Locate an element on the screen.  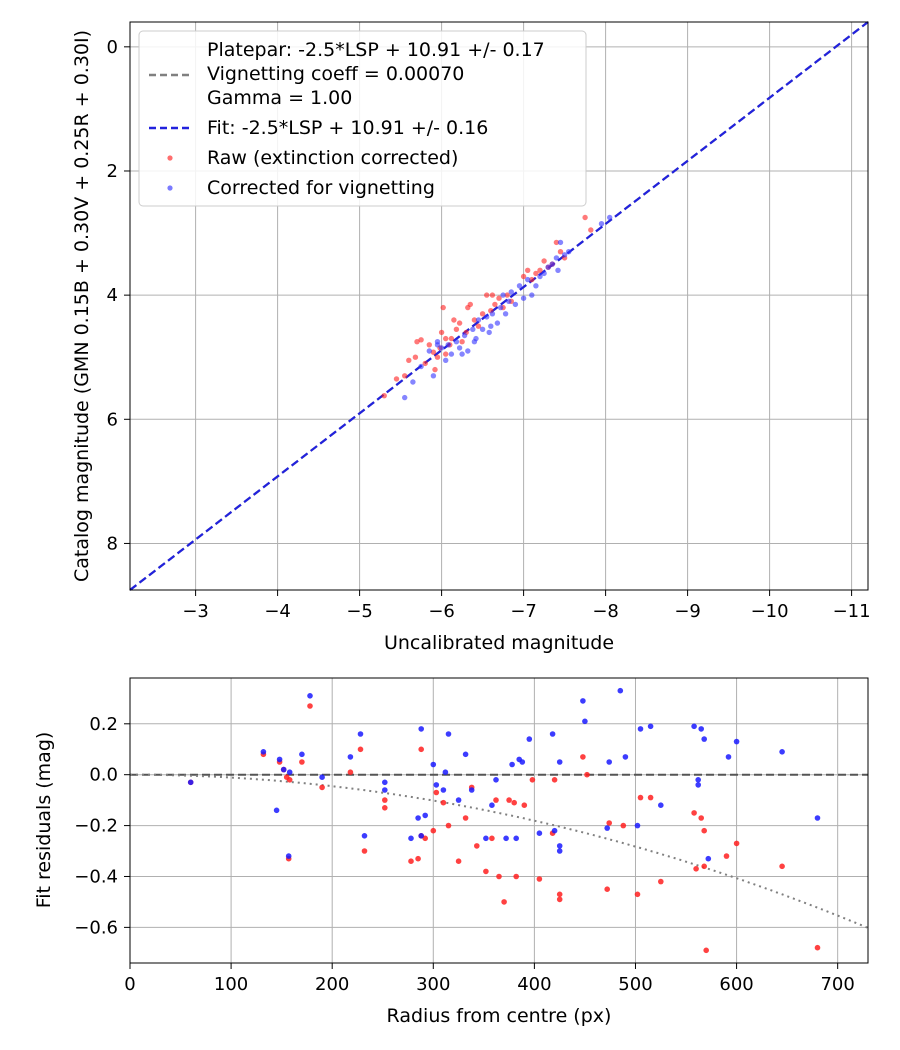
xtick-label: −11 is located at coordinates (852, 611).